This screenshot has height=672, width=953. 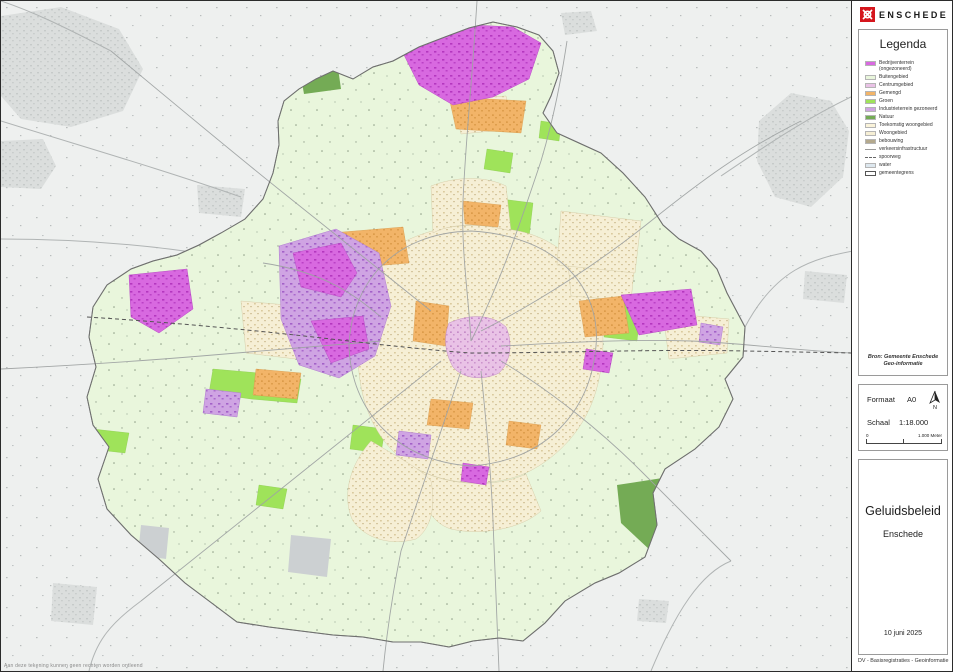 I want to click on logo-text: ENSCHEDE, so click(x=914, y=14).